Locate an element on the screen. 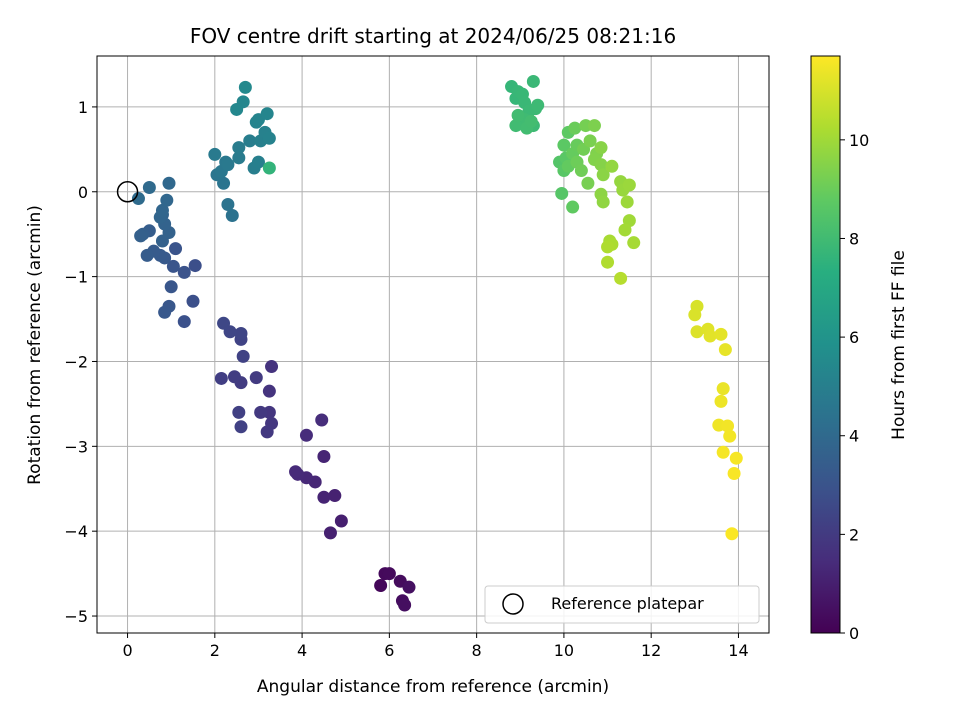  colorbar-label: Hours from first FF file is located at coordinates (899, 345).